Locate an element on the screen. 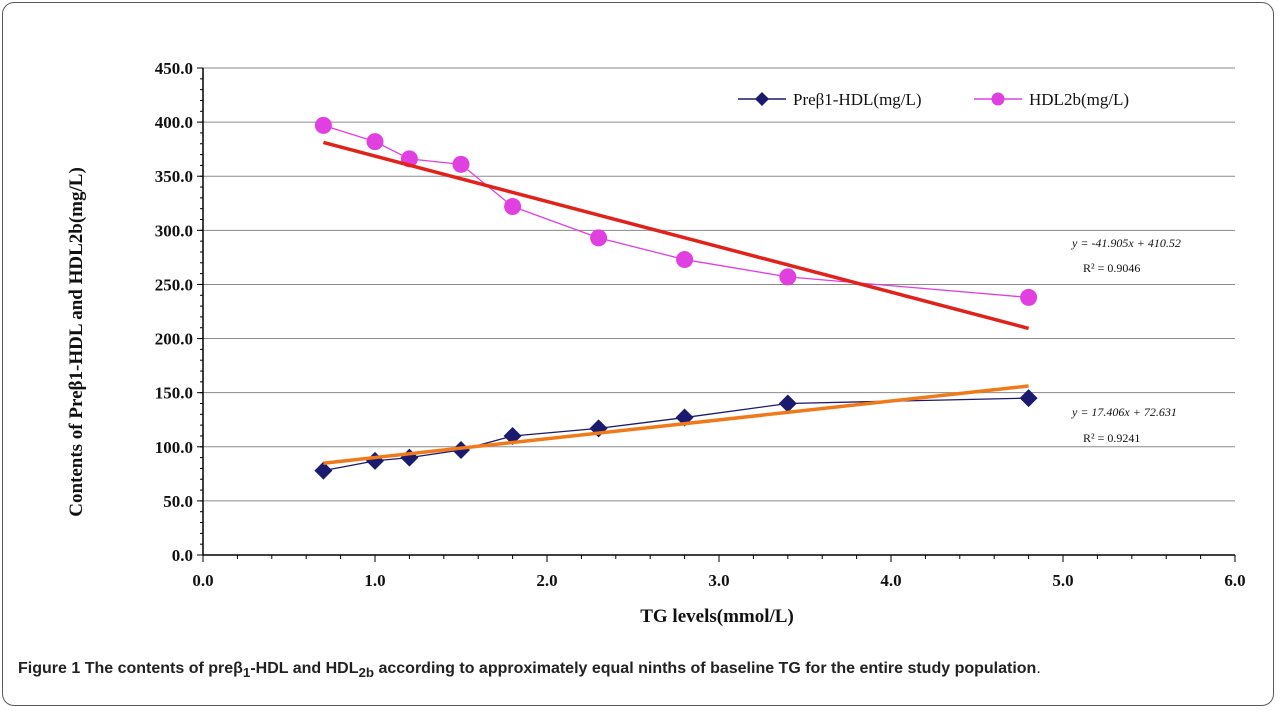  y-tick-label: 100.0 is located at coordinates (174, 447).